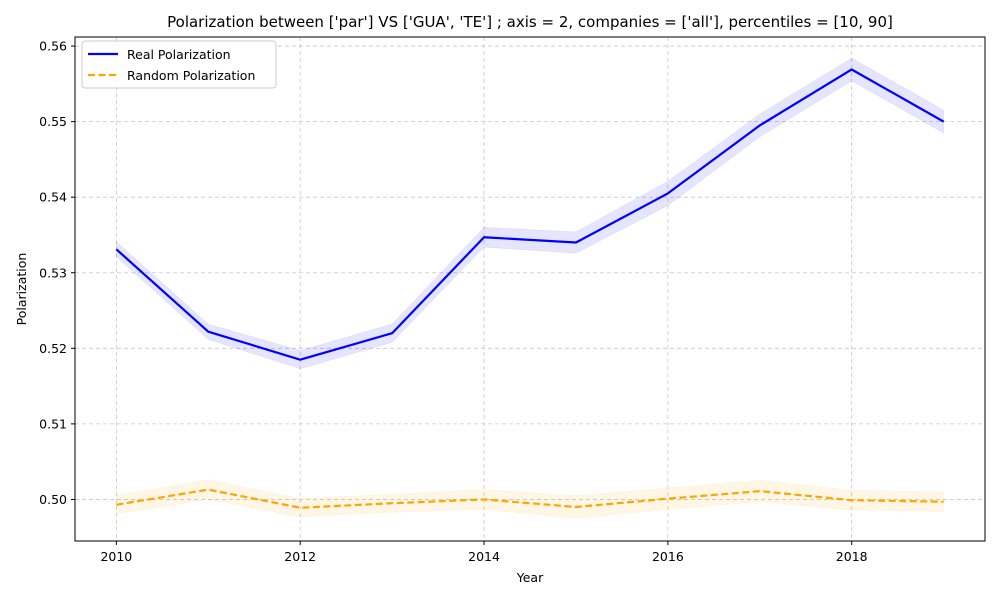 This screenshot has height=600, width=1000. What do you see at coordinates (53, 348) in the screenshot?
I see `y-tick-label: 0.52` at bounding box center [53, 348].